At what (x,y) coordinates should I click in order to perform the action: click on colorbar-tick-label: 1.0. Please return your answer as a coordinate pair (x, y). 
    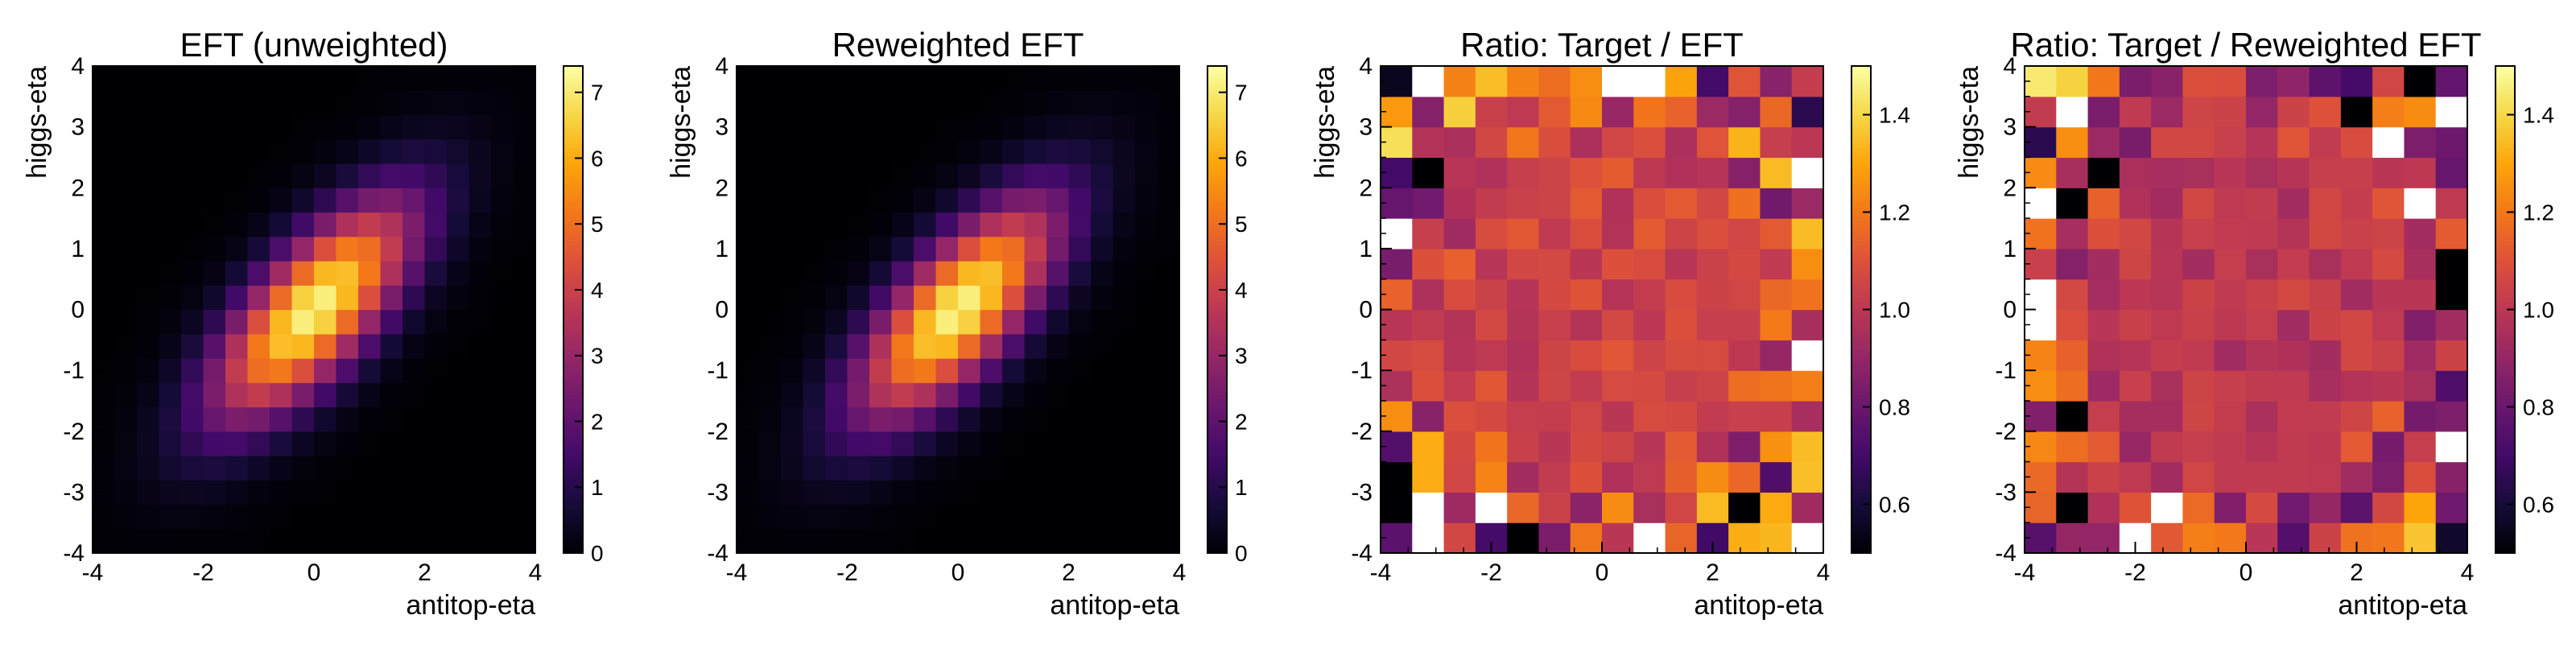
    Looking at the image, I should click on (1894, 310).